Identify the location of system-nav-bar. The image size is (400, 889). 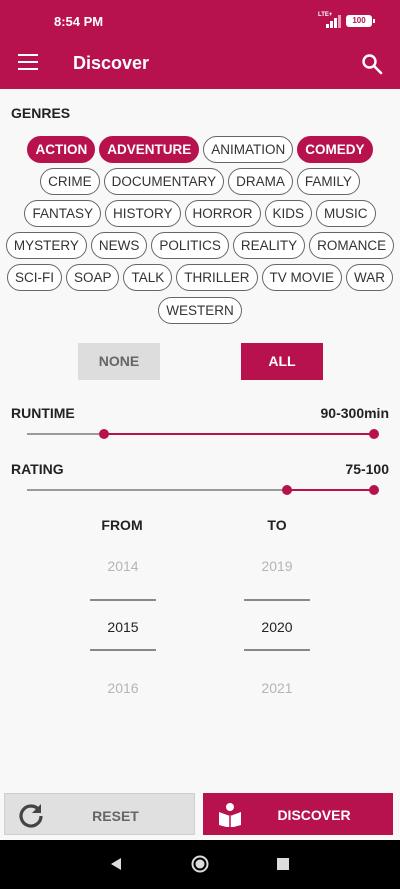
(200, 864).